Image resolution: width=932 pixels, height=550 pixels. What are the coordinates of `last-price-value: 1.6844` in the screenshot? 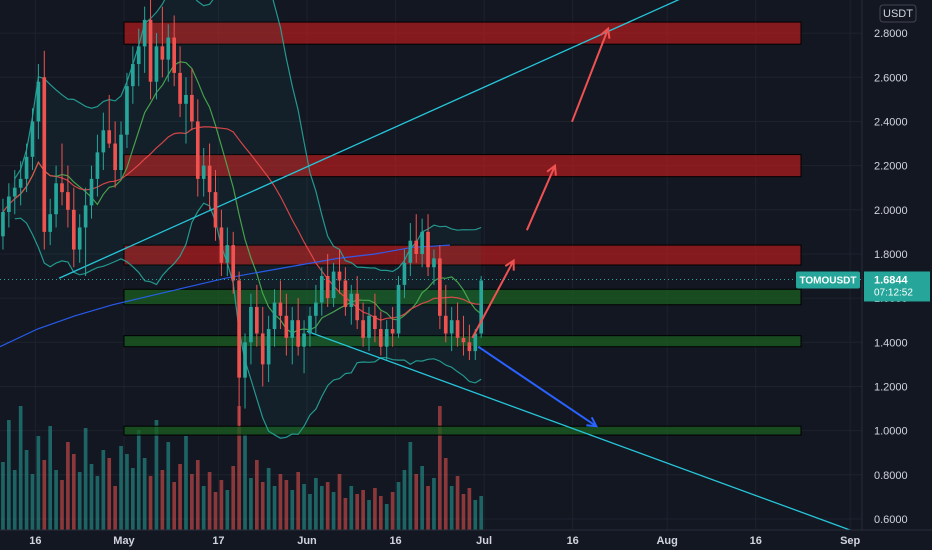 It's located at (891, 280).